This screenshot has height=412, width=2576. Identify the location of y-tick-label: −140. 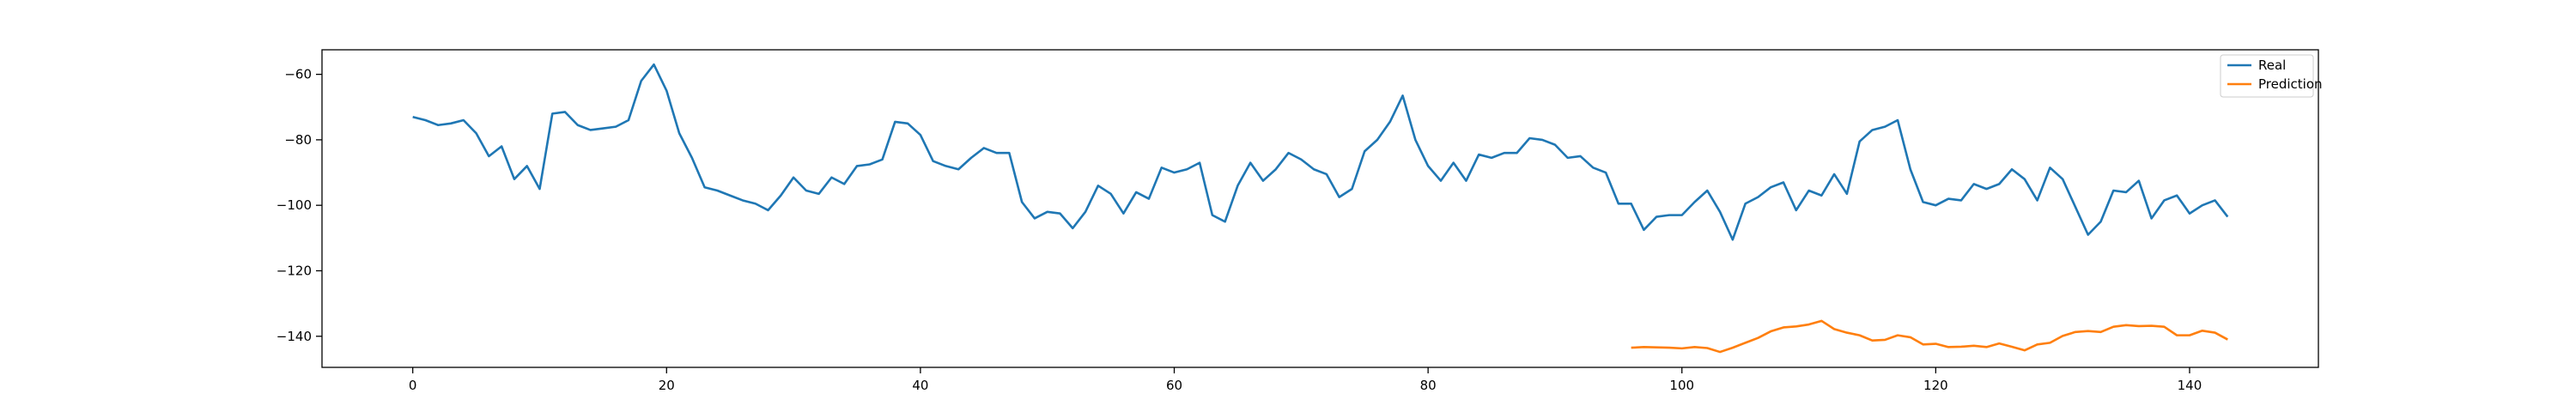
(294, 336).